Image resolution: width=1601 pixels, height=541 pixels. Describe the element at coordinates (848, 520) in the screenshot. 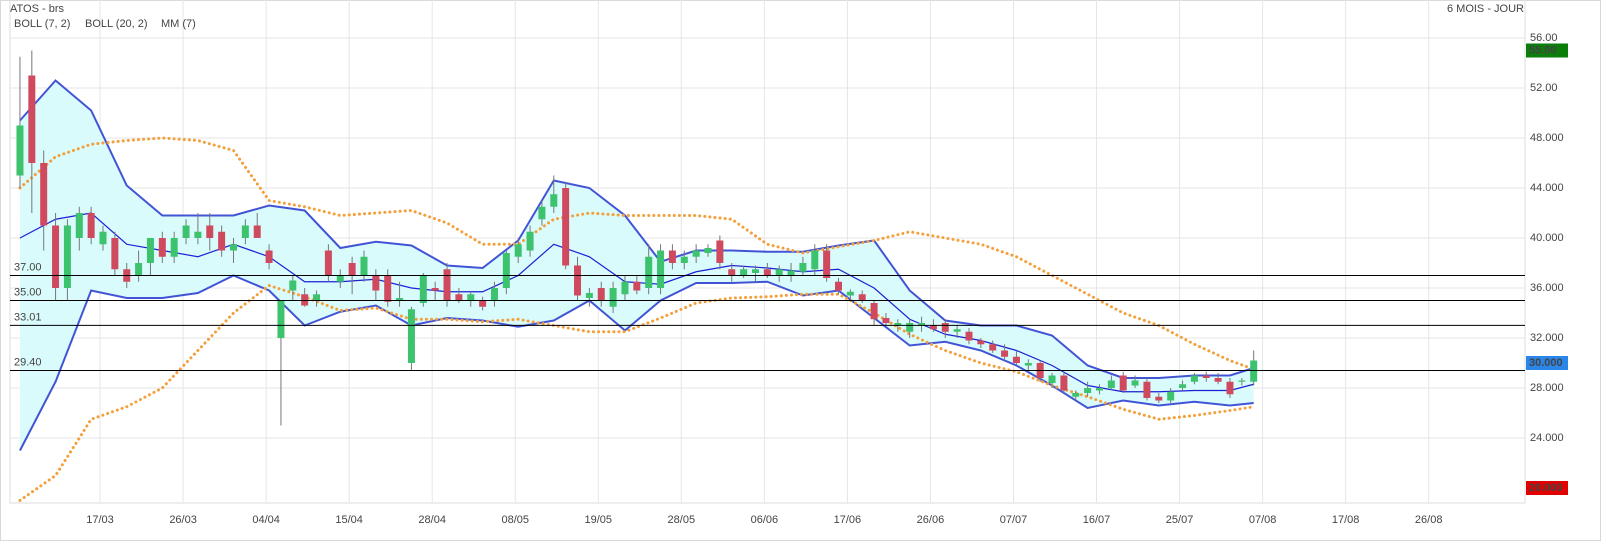

I see `x-tick-label: 17/06` at that location.